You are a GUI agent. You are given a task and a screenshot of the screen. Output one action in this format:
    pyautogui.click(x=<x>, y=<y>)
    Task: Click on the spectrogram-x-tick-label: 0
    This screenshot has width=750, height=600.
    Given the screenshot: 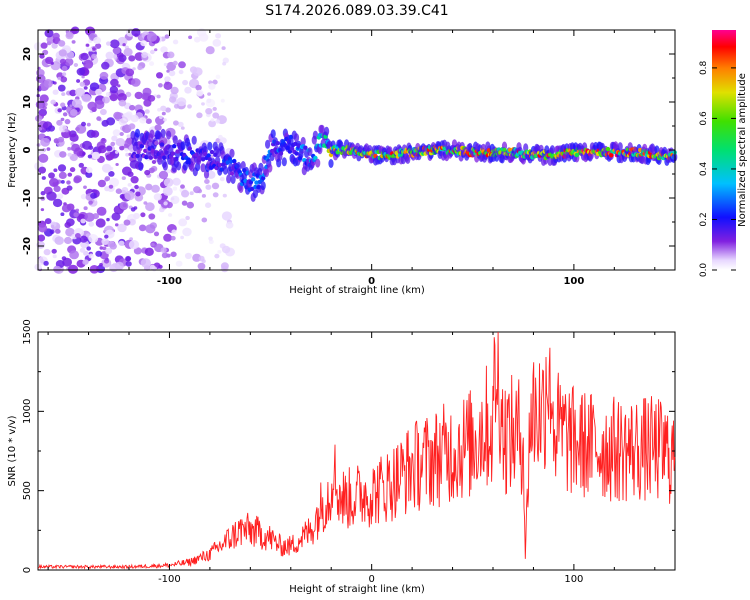 What is the action you would take?
    pyautogui.click(x=371, y=281)
    